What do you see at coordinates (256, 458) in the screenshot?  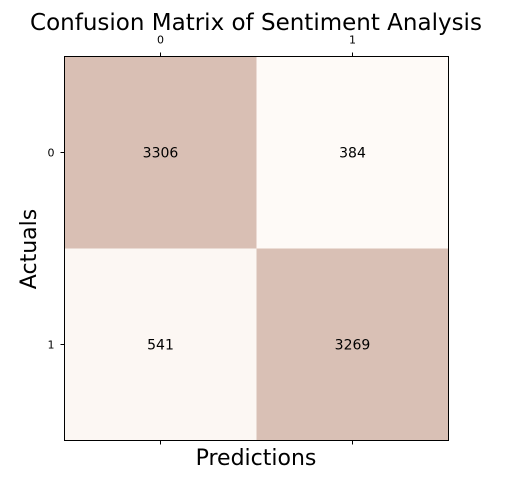 I see `x-axis-label: Predictions` at bounding box center [256, 458].